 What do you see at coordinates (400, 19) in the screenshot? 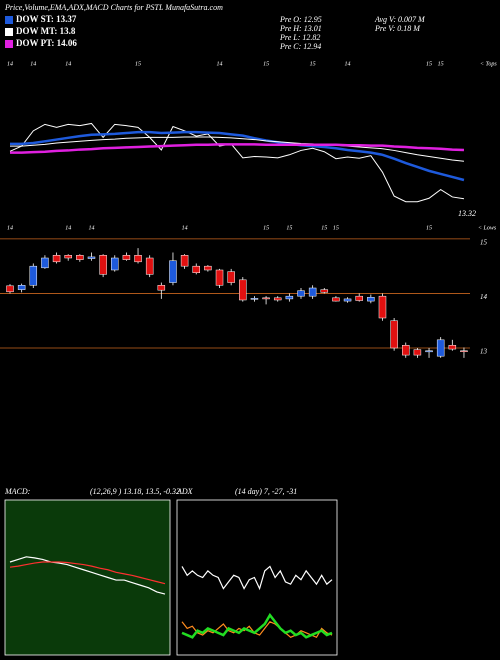
I see `stat-text: Avg V: 0.007 M` at bounding box center [400, 19].